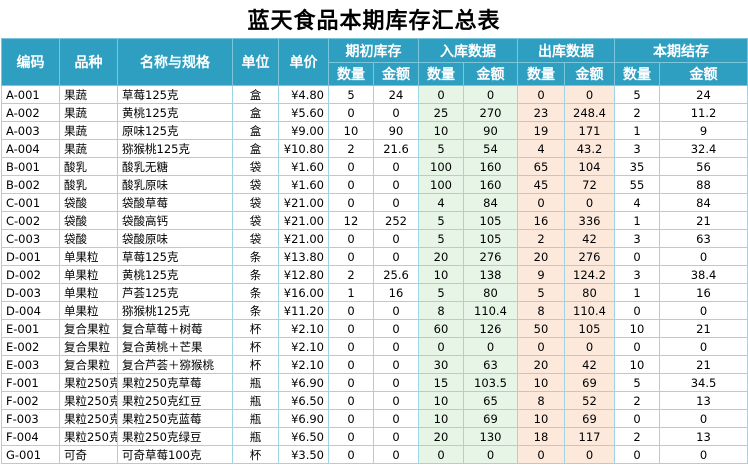 This screenshot has height=466, width=748. What do you see at coordinates (30, 220) in the screenshot?
I see `code-cell: C-002` at bounding box center [30, 220].